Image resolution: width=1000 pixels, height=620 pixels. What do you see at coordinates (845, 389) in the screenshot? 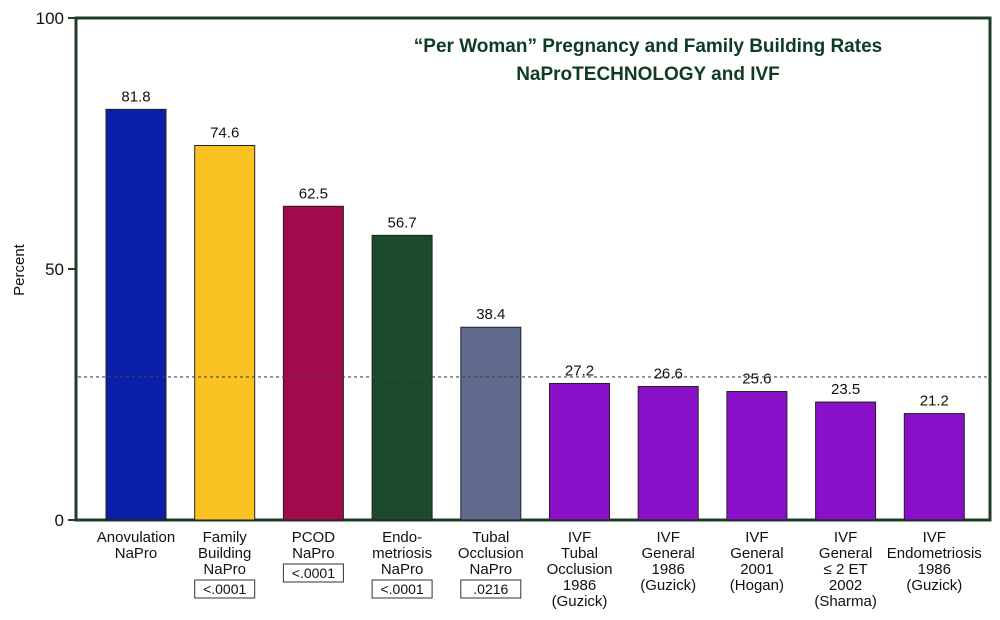
I see `data-label: 23.5` at bounding box center [845, 389].